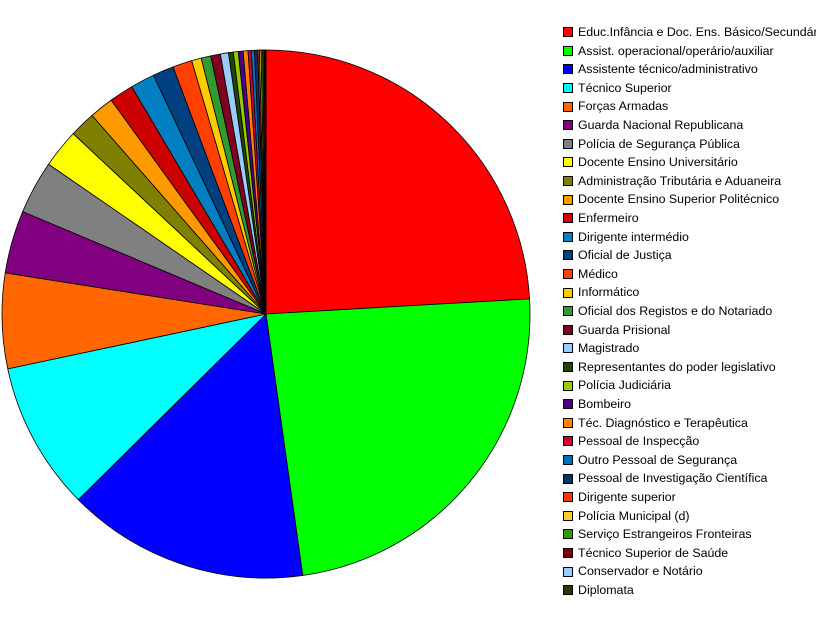  I want to click on legend-item: Guarda Prisional, so click(689, 330).